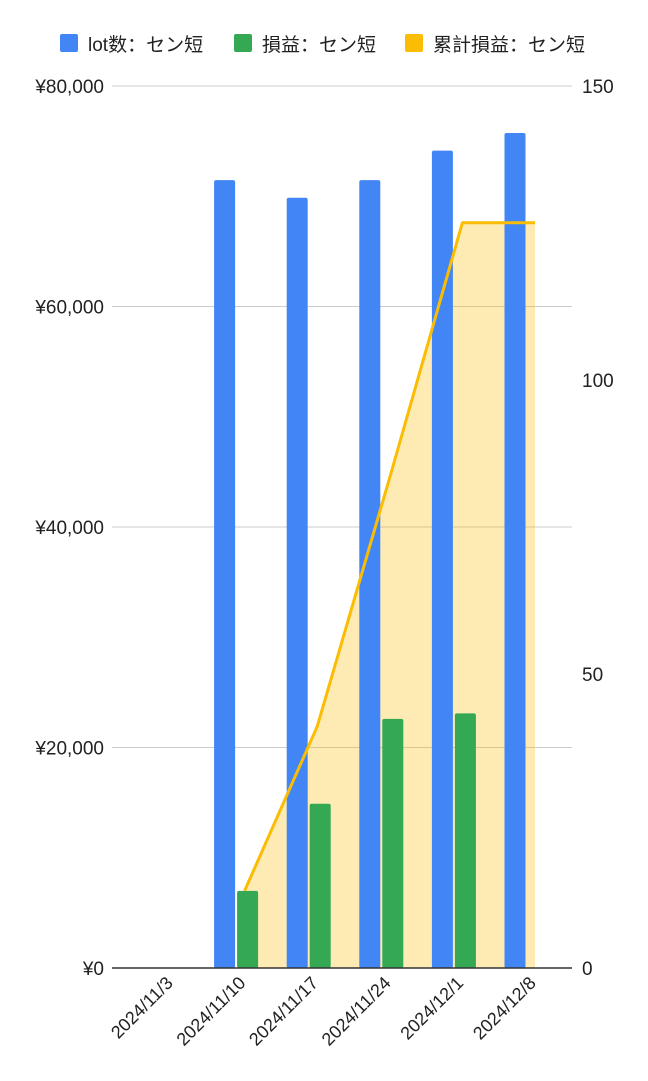  What do you see at coordinates (69, 528) in the screenshot?
I see `y-left-tick-label: ¥40,000` at bounding box center [69, 528].